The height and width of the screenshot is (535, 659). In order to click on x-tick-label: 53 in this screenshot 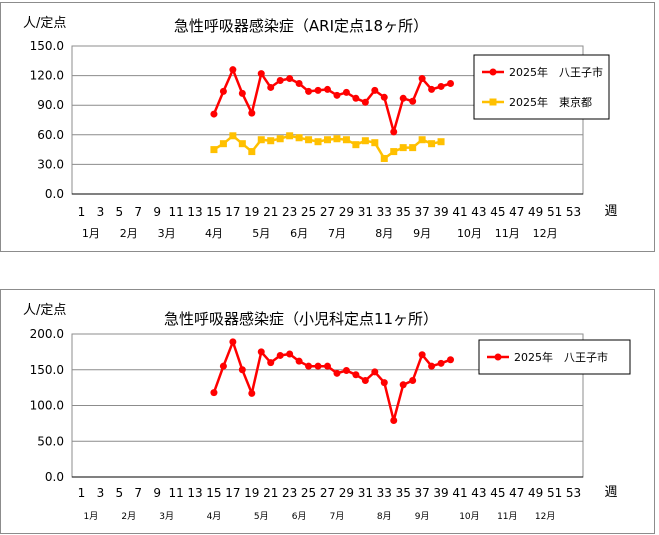, I will do `click(573, 212)`.